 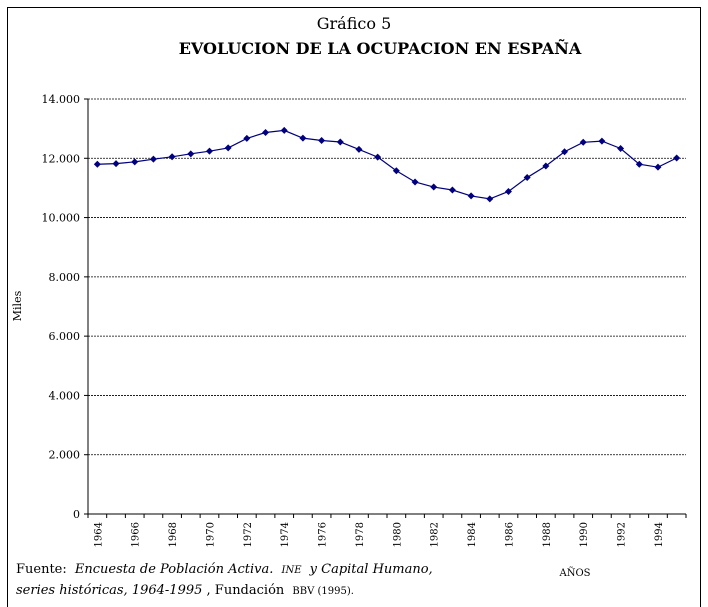 I want to click on y-tick-label: 0, so click(x=76, y=514).